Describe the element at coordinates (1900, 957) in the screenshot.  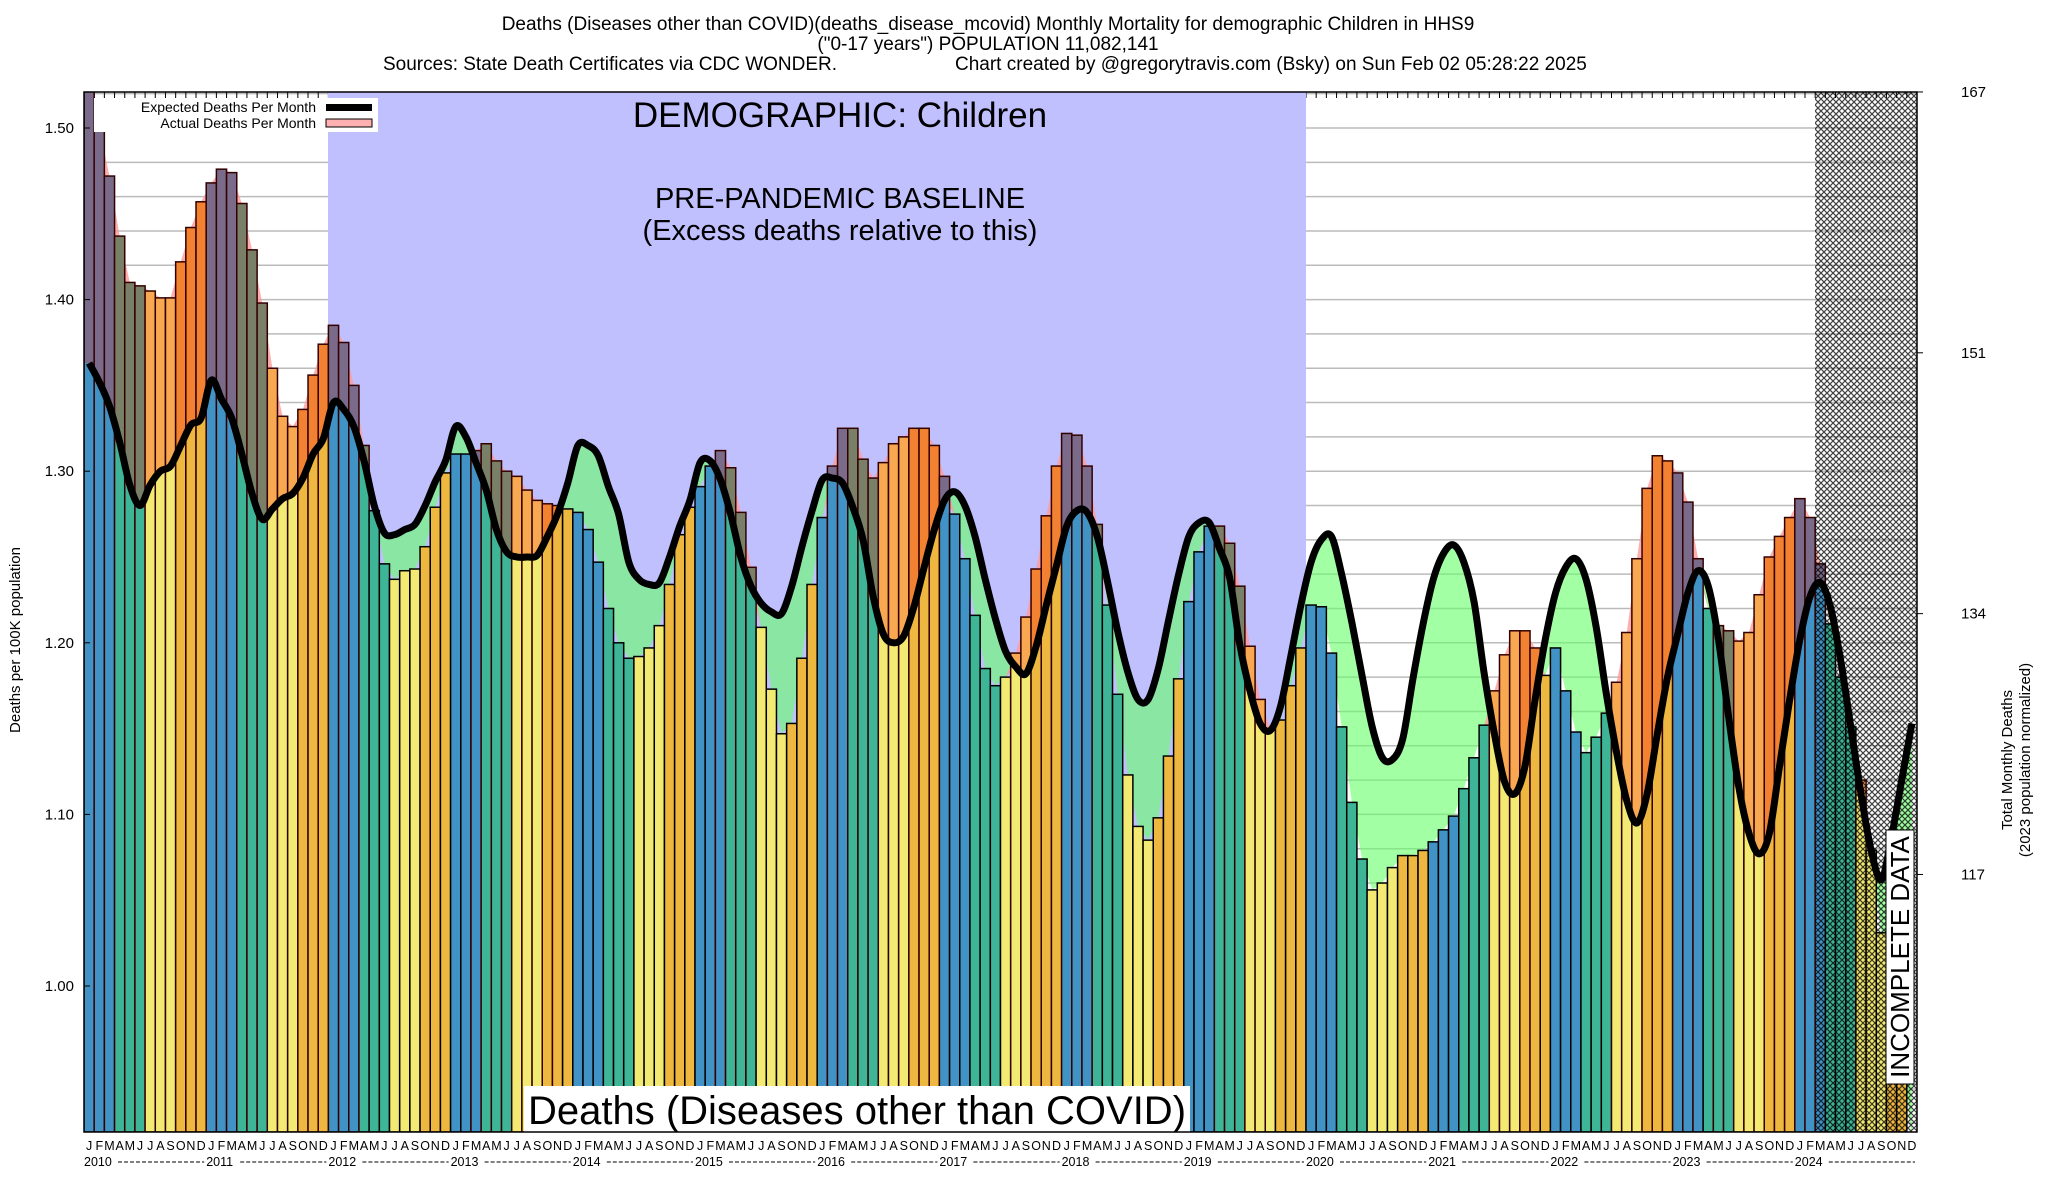
I see `incomplete-label-box` at that location.